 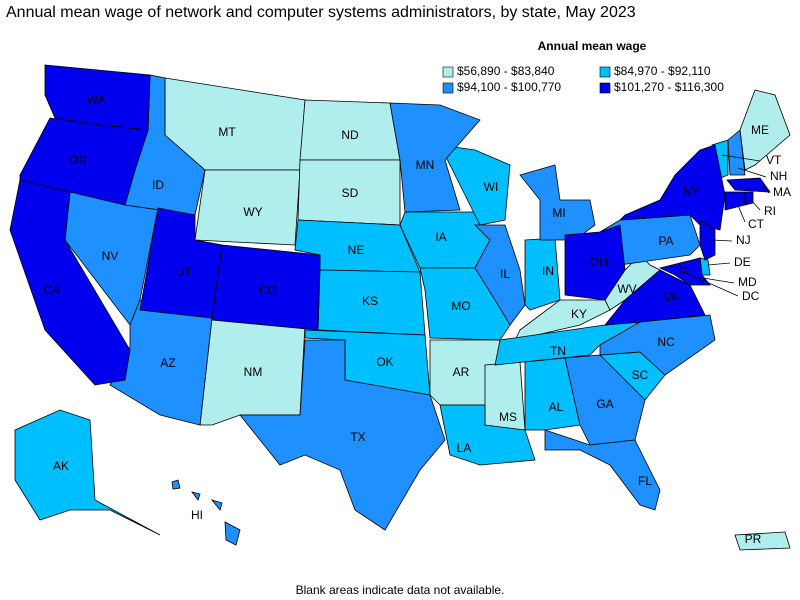 What do you see at coordinates (548, 271) in the screenshot?
I see `state-label: IN` at bounding box center [548, 271].